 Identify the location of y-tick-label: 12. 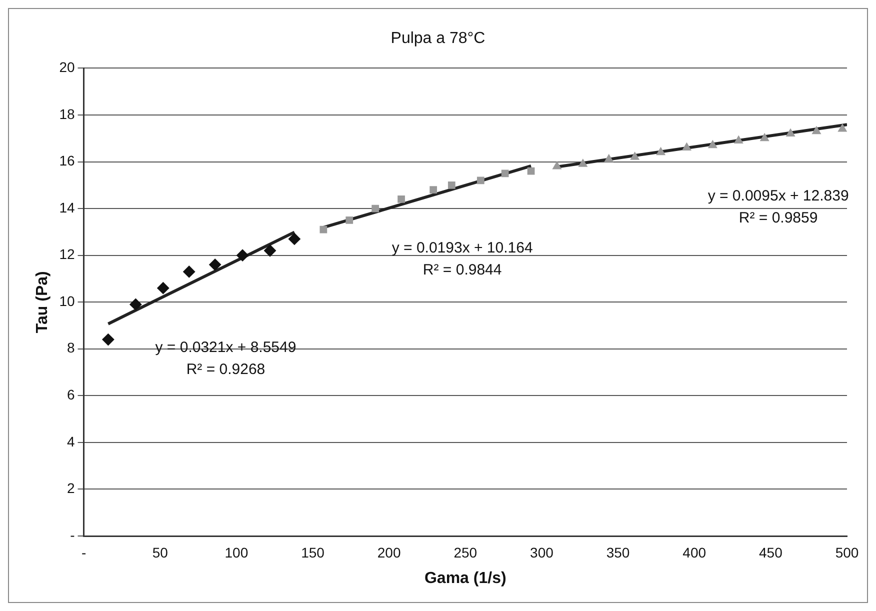
(67, 254).